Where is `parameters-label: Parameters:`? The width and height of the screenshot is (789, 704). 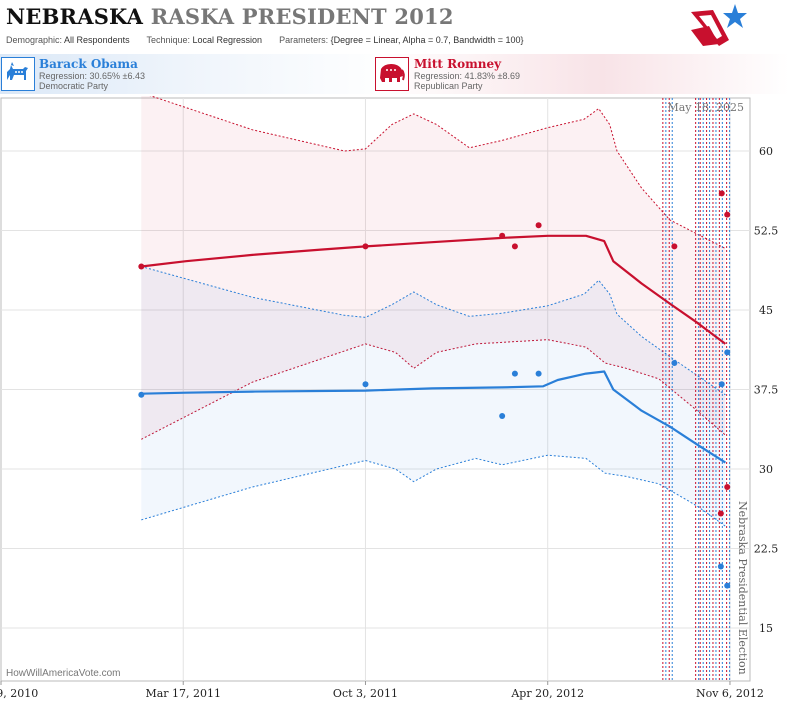
parameters-label: Parameters: is located at coordinates (304, 40).